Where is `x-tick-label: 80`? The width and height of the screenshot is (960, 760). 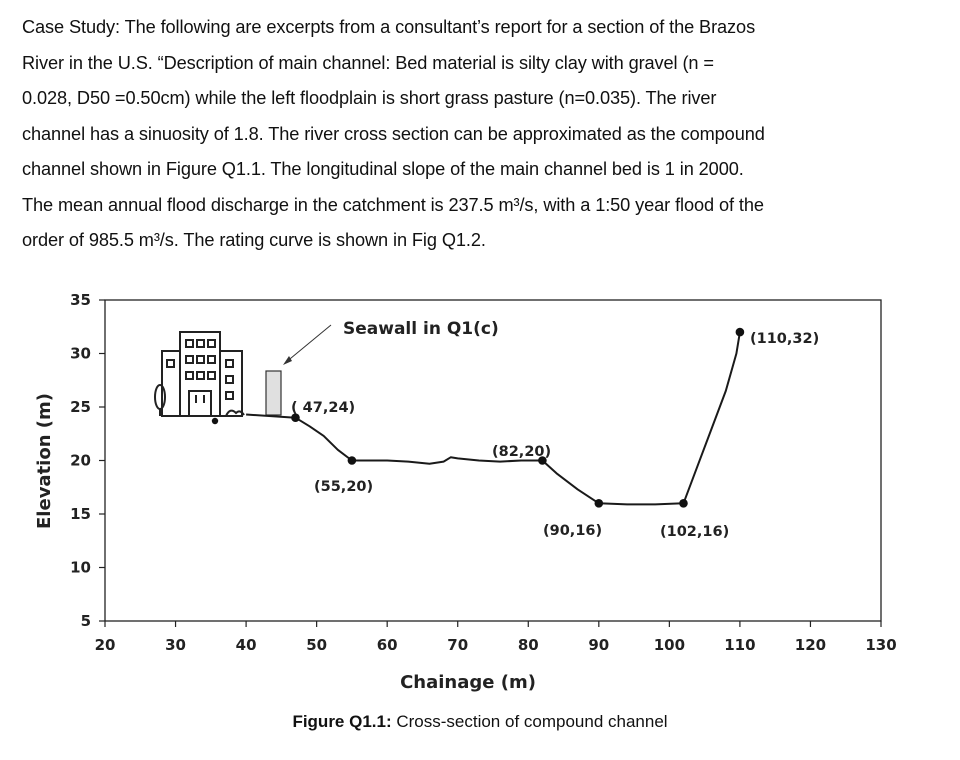
x-tick-label: 80 is located at coordinates (528, 645).